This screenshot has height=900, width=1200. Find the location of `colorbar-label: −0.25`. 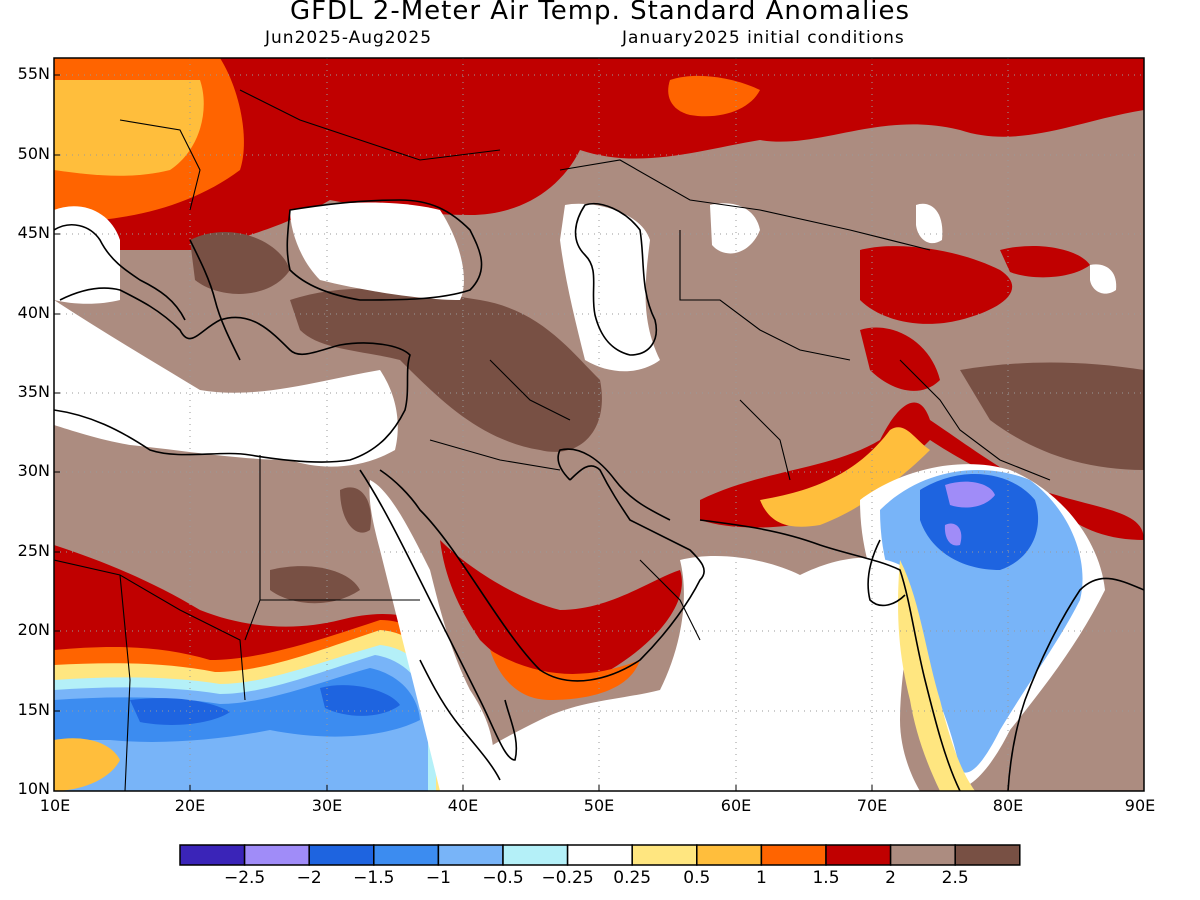

colorbar-label: −0.25 is located at coordinates (567, 878).